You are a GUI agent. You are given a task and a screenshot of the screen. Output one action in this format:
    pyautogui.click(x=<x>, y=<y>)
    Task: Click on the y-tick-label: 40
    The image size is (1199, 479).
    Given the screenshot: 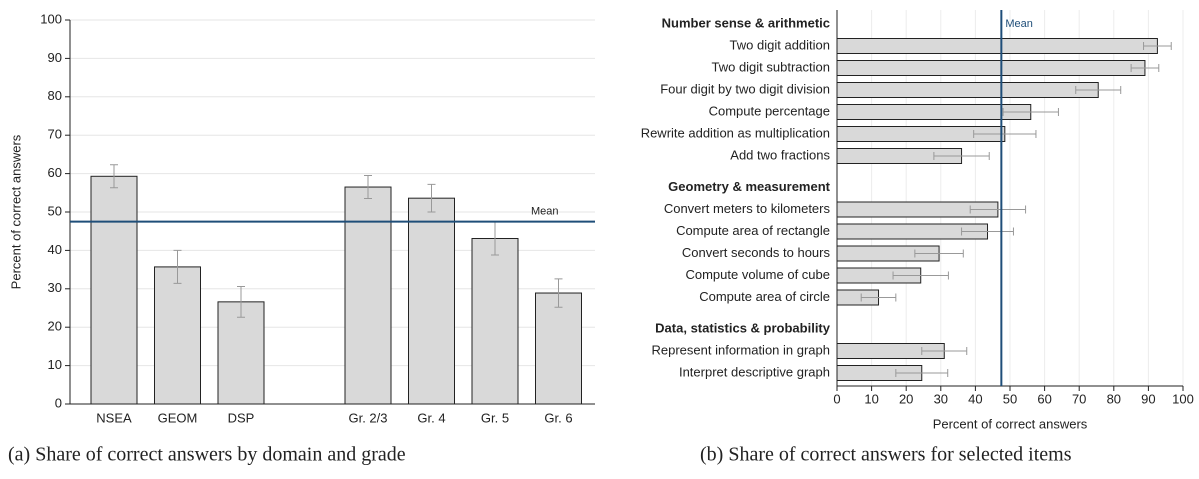 What is the action you would take?
    pyautogui.click(x=55, y=249)
    